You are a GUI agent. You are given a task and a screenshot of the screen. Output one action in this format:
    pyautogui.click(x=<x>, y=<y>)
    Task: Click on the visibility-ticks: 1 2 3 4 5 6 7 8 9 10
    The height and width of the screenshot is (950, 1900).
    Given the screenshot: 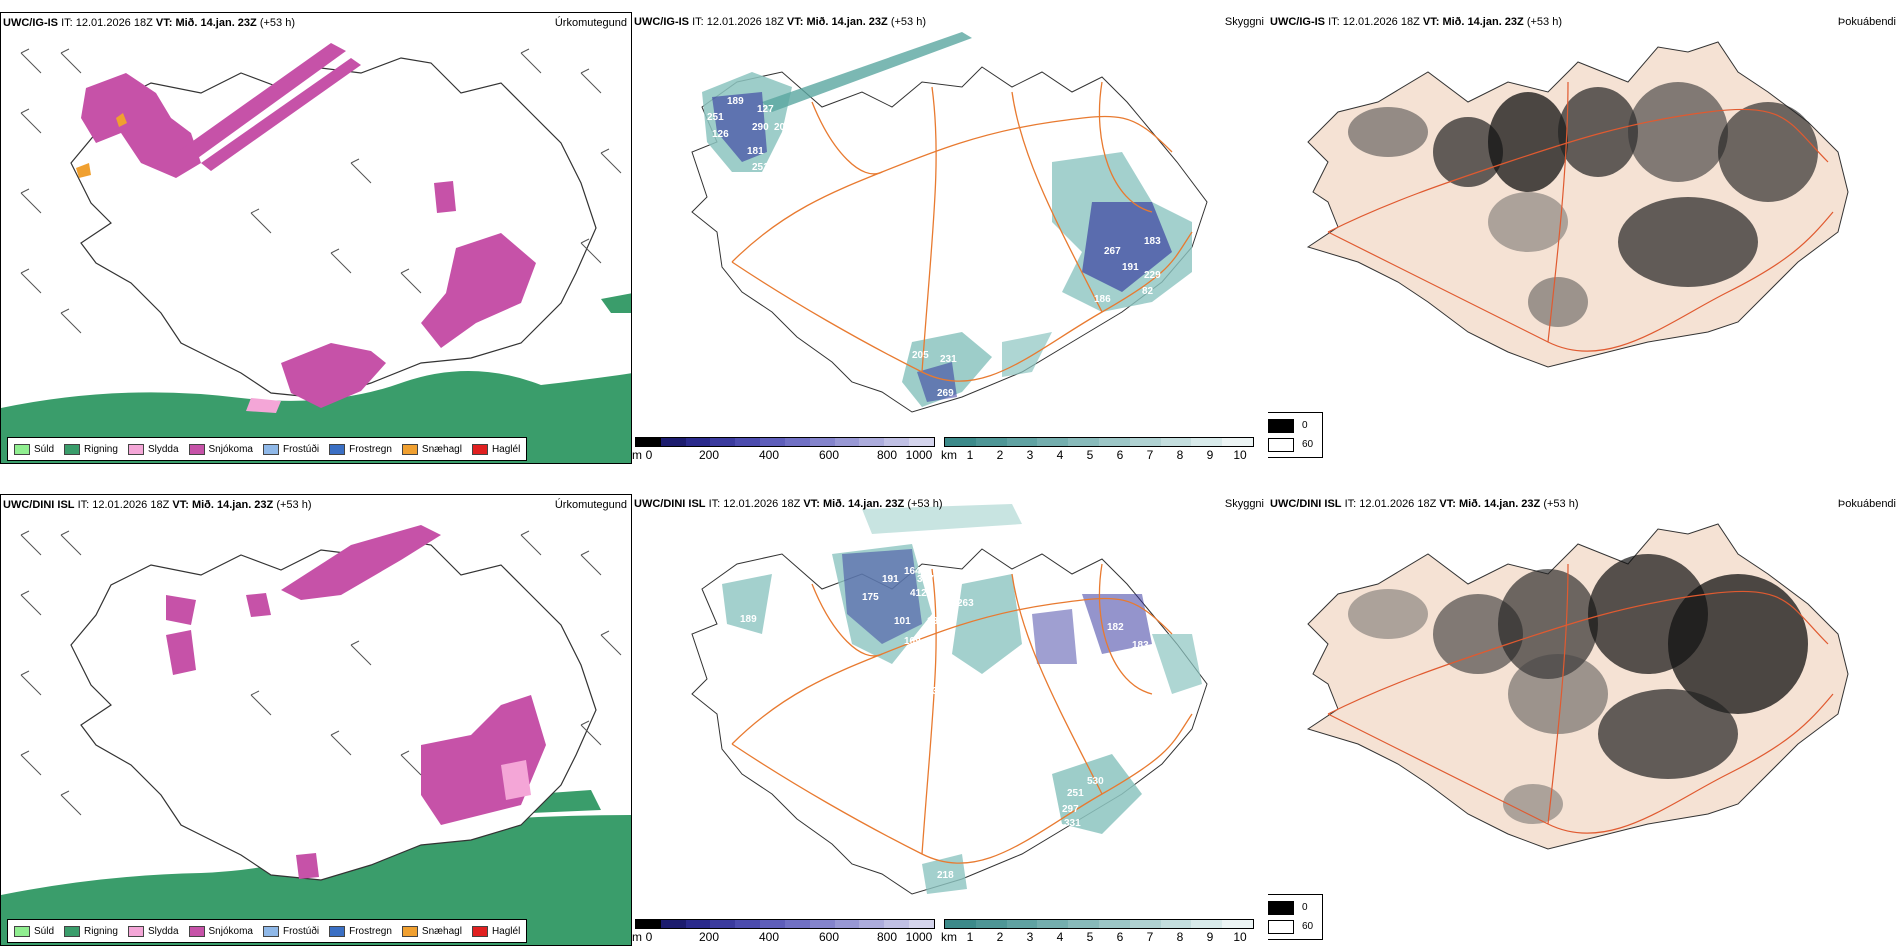 What is the action you would take?
    pyautogui.click(x=1099, y=454)
    